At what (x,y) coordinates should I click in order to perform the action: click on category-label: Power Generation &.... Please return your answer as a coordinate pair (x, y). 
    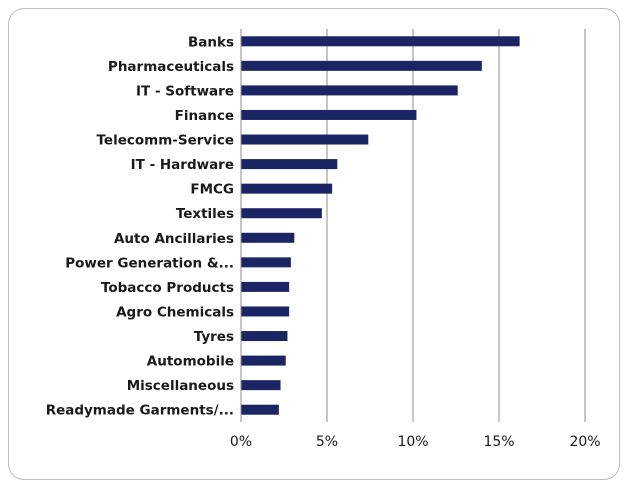
    Looking at the image, I should click on (149, 263).